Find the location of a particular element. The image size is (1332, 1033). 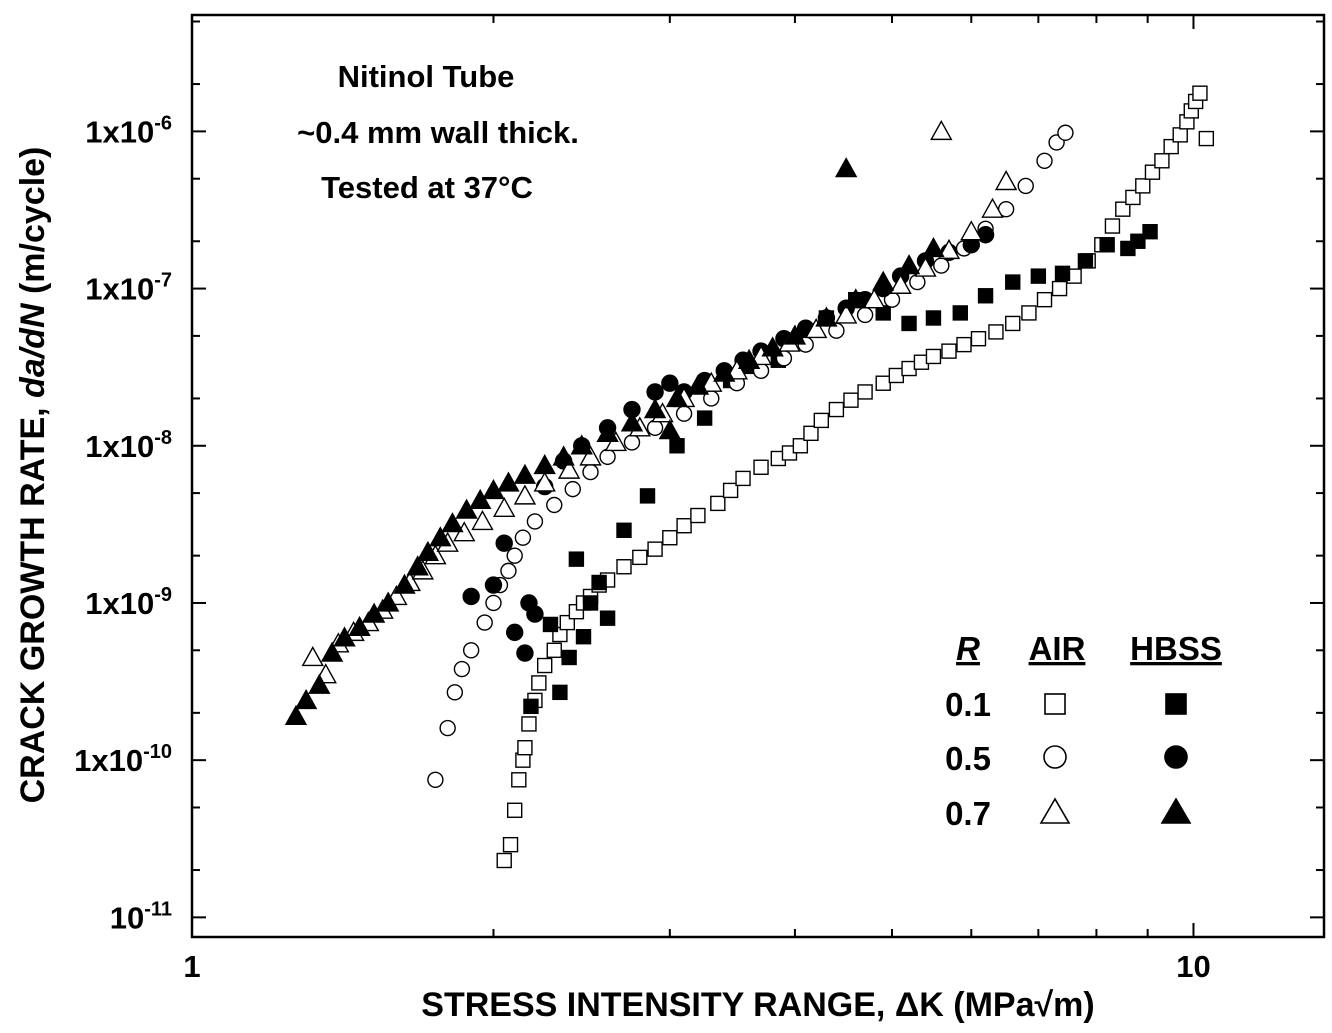

legend-header-hbss: HBSS is located at coordinates (1176, 648).